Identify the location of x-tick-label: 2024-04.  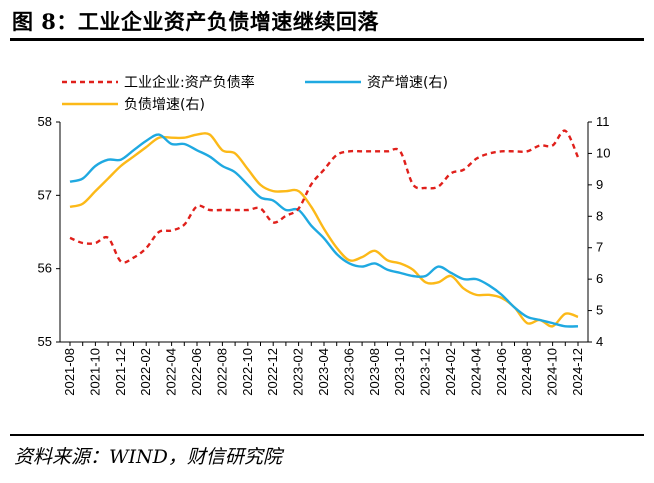
(475, 372).